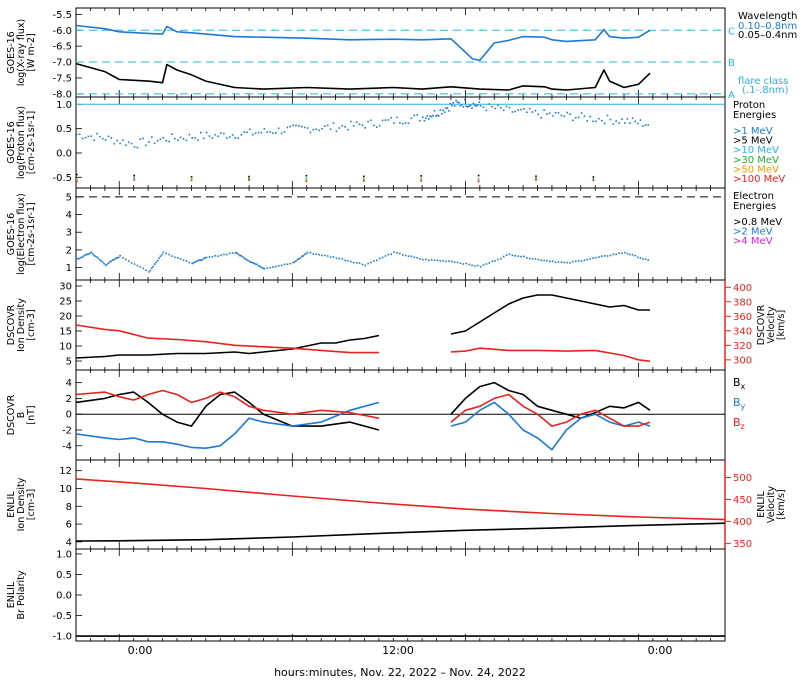 Image resolution: width=800 pixels, height=680 pixels. I want to click on y-axis-label: Ion Density, so click(21, 325).